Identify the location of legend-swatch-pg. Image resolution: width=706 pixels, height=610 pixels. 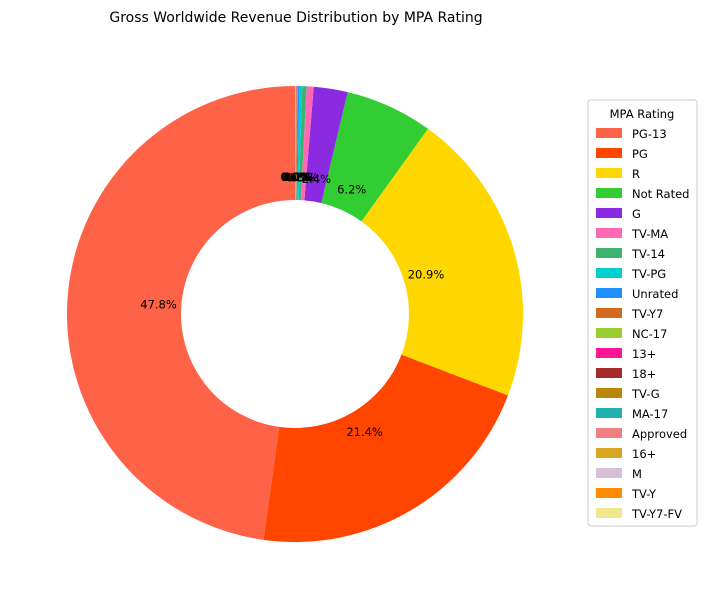
(609, 153).